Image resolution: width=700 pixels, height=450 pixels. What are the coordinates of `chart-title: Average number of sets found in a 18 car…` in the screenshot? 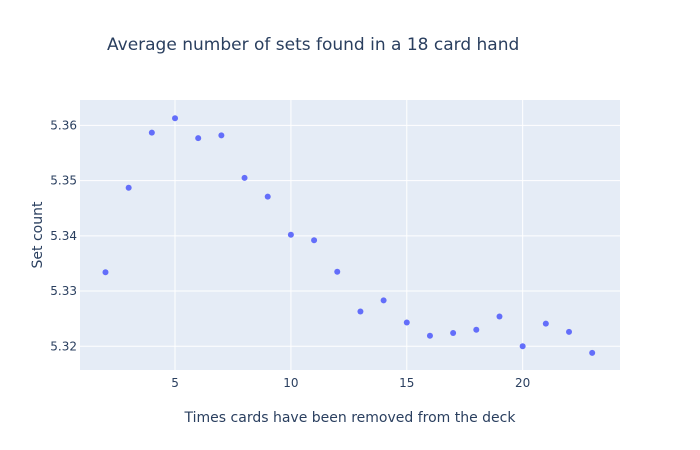 It's located at (313, 45).